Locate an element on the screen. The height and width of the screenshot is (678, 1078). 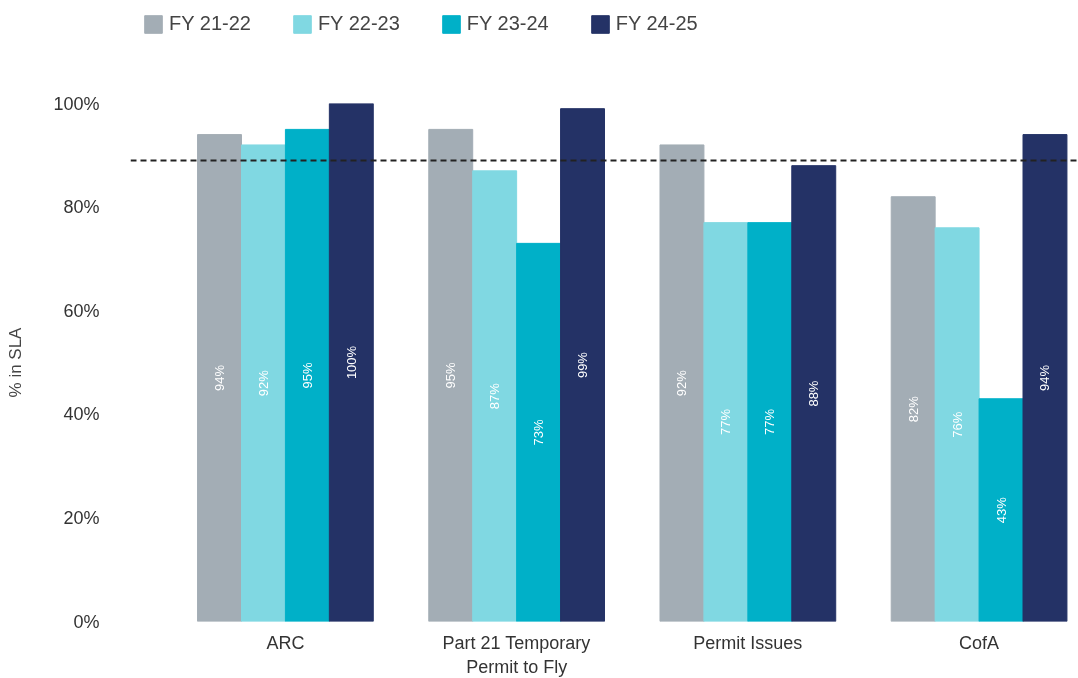
legend-label: FY 23-24 is located at coordinates (507, 23).